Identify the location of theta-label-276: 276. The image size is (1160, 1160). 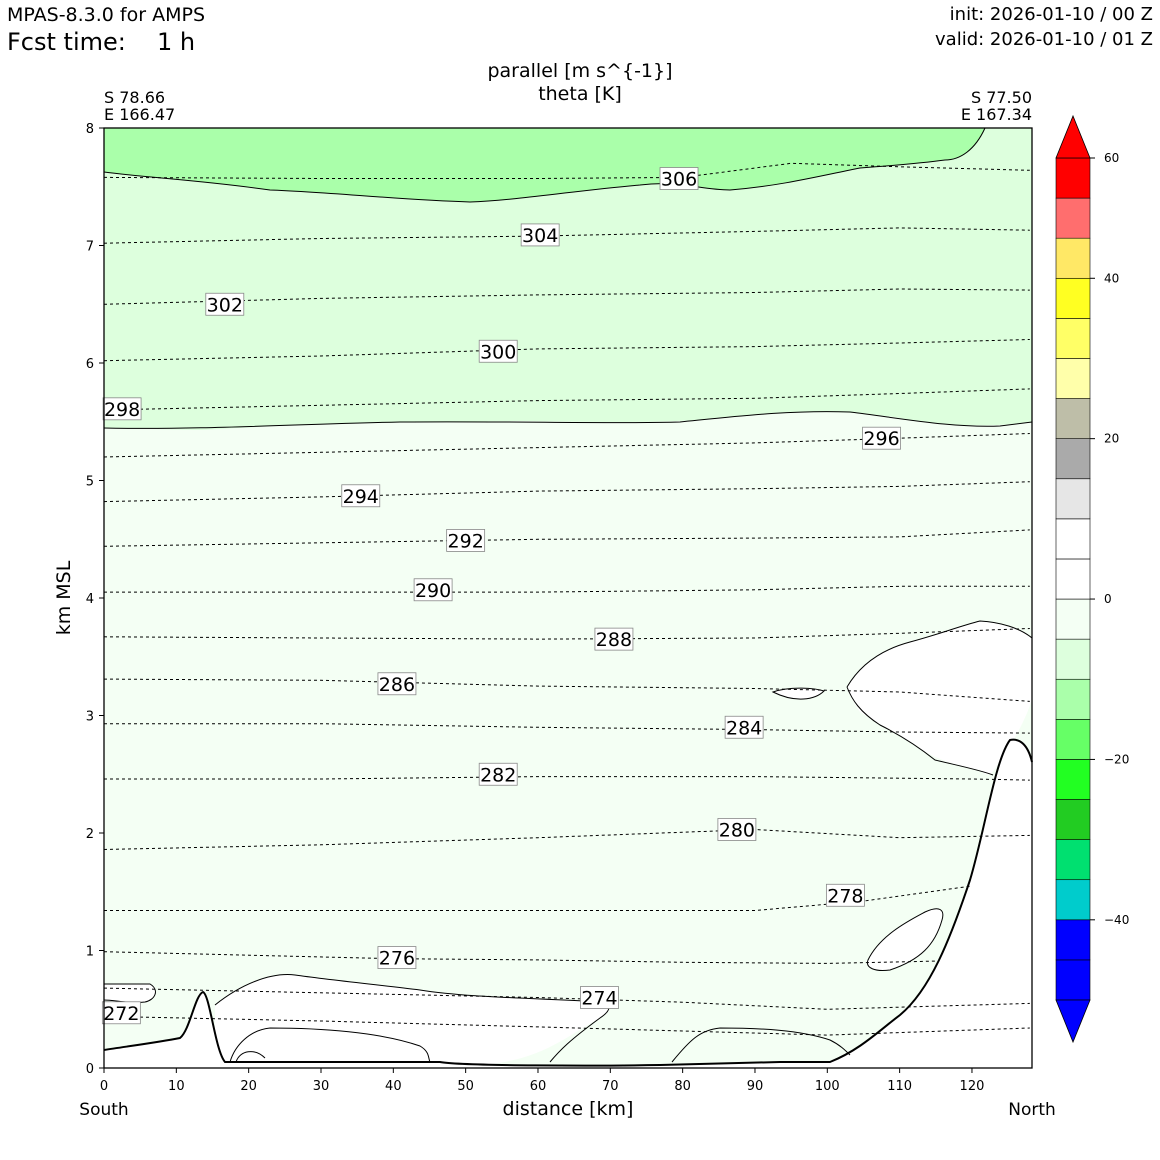
(397, 959).